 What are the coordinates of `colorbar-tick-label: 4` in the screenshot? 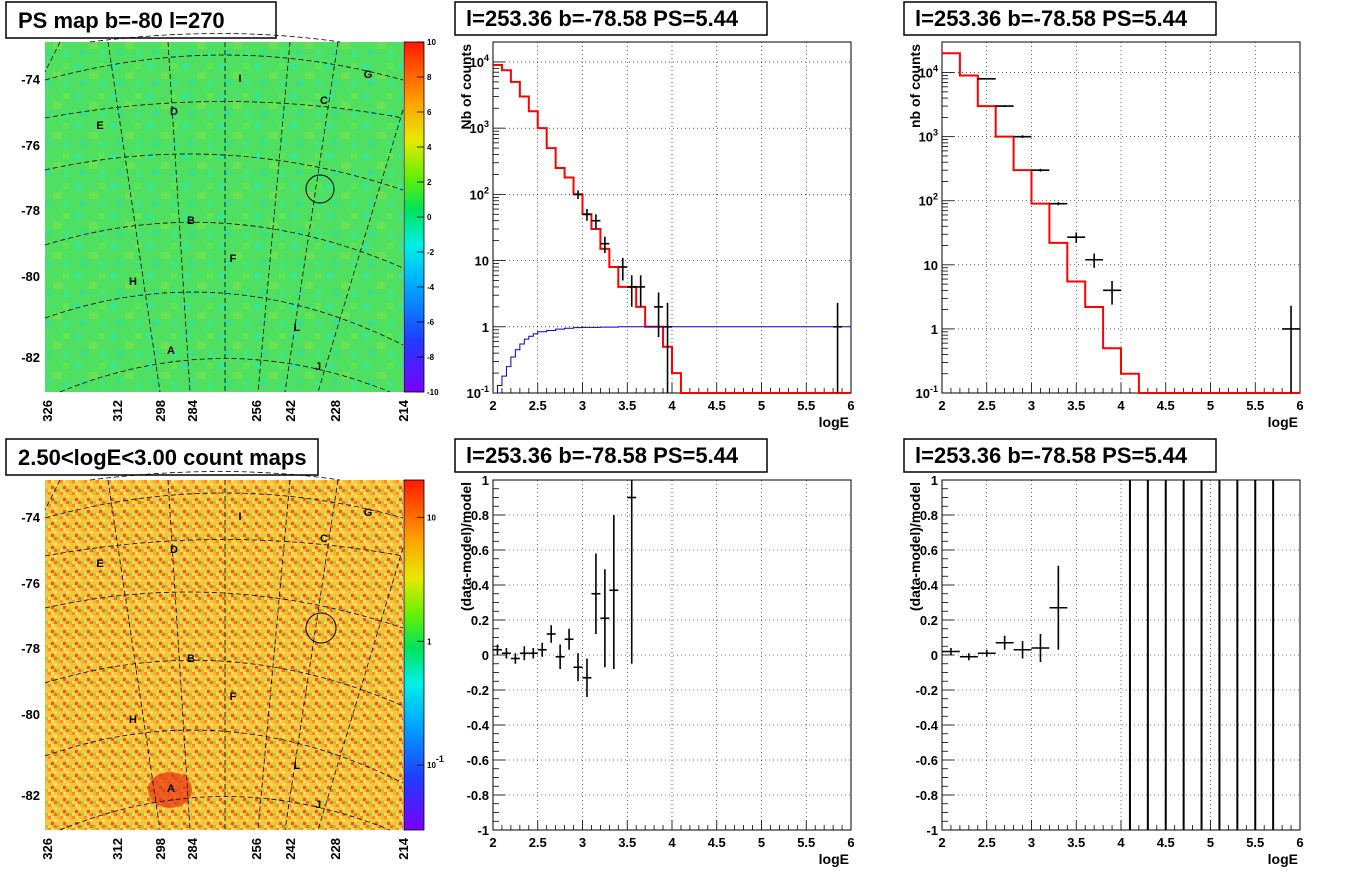 It's located at (429, 147).